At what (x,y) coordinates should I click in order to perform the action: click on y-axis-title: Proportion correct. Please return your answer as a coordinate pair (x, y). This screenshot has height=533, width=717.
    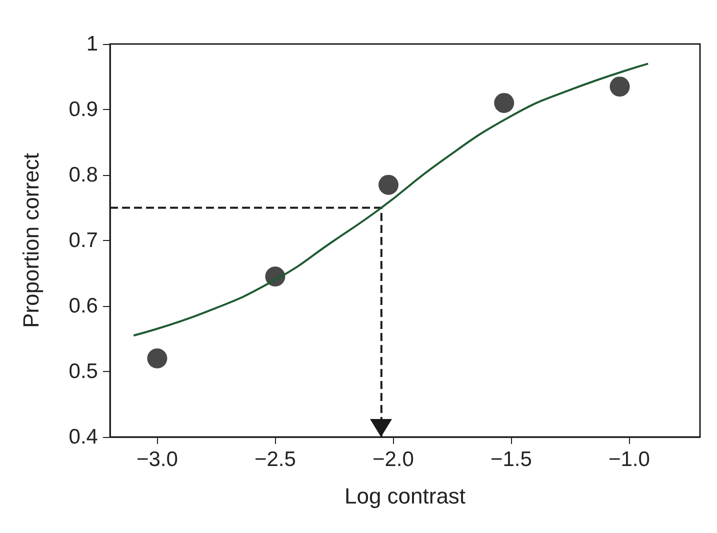
    Looking at the image, I should click on (31, 240).